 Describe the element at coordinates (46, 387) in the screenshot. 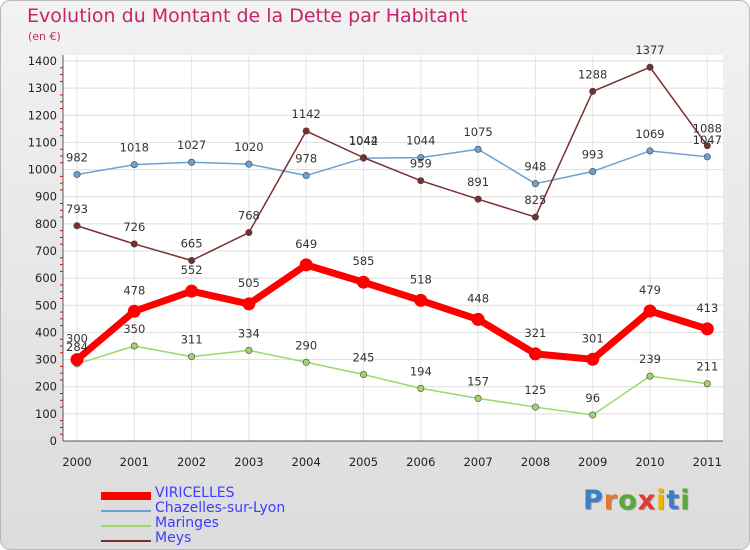

I see `y-tick-label: 200` at that location.